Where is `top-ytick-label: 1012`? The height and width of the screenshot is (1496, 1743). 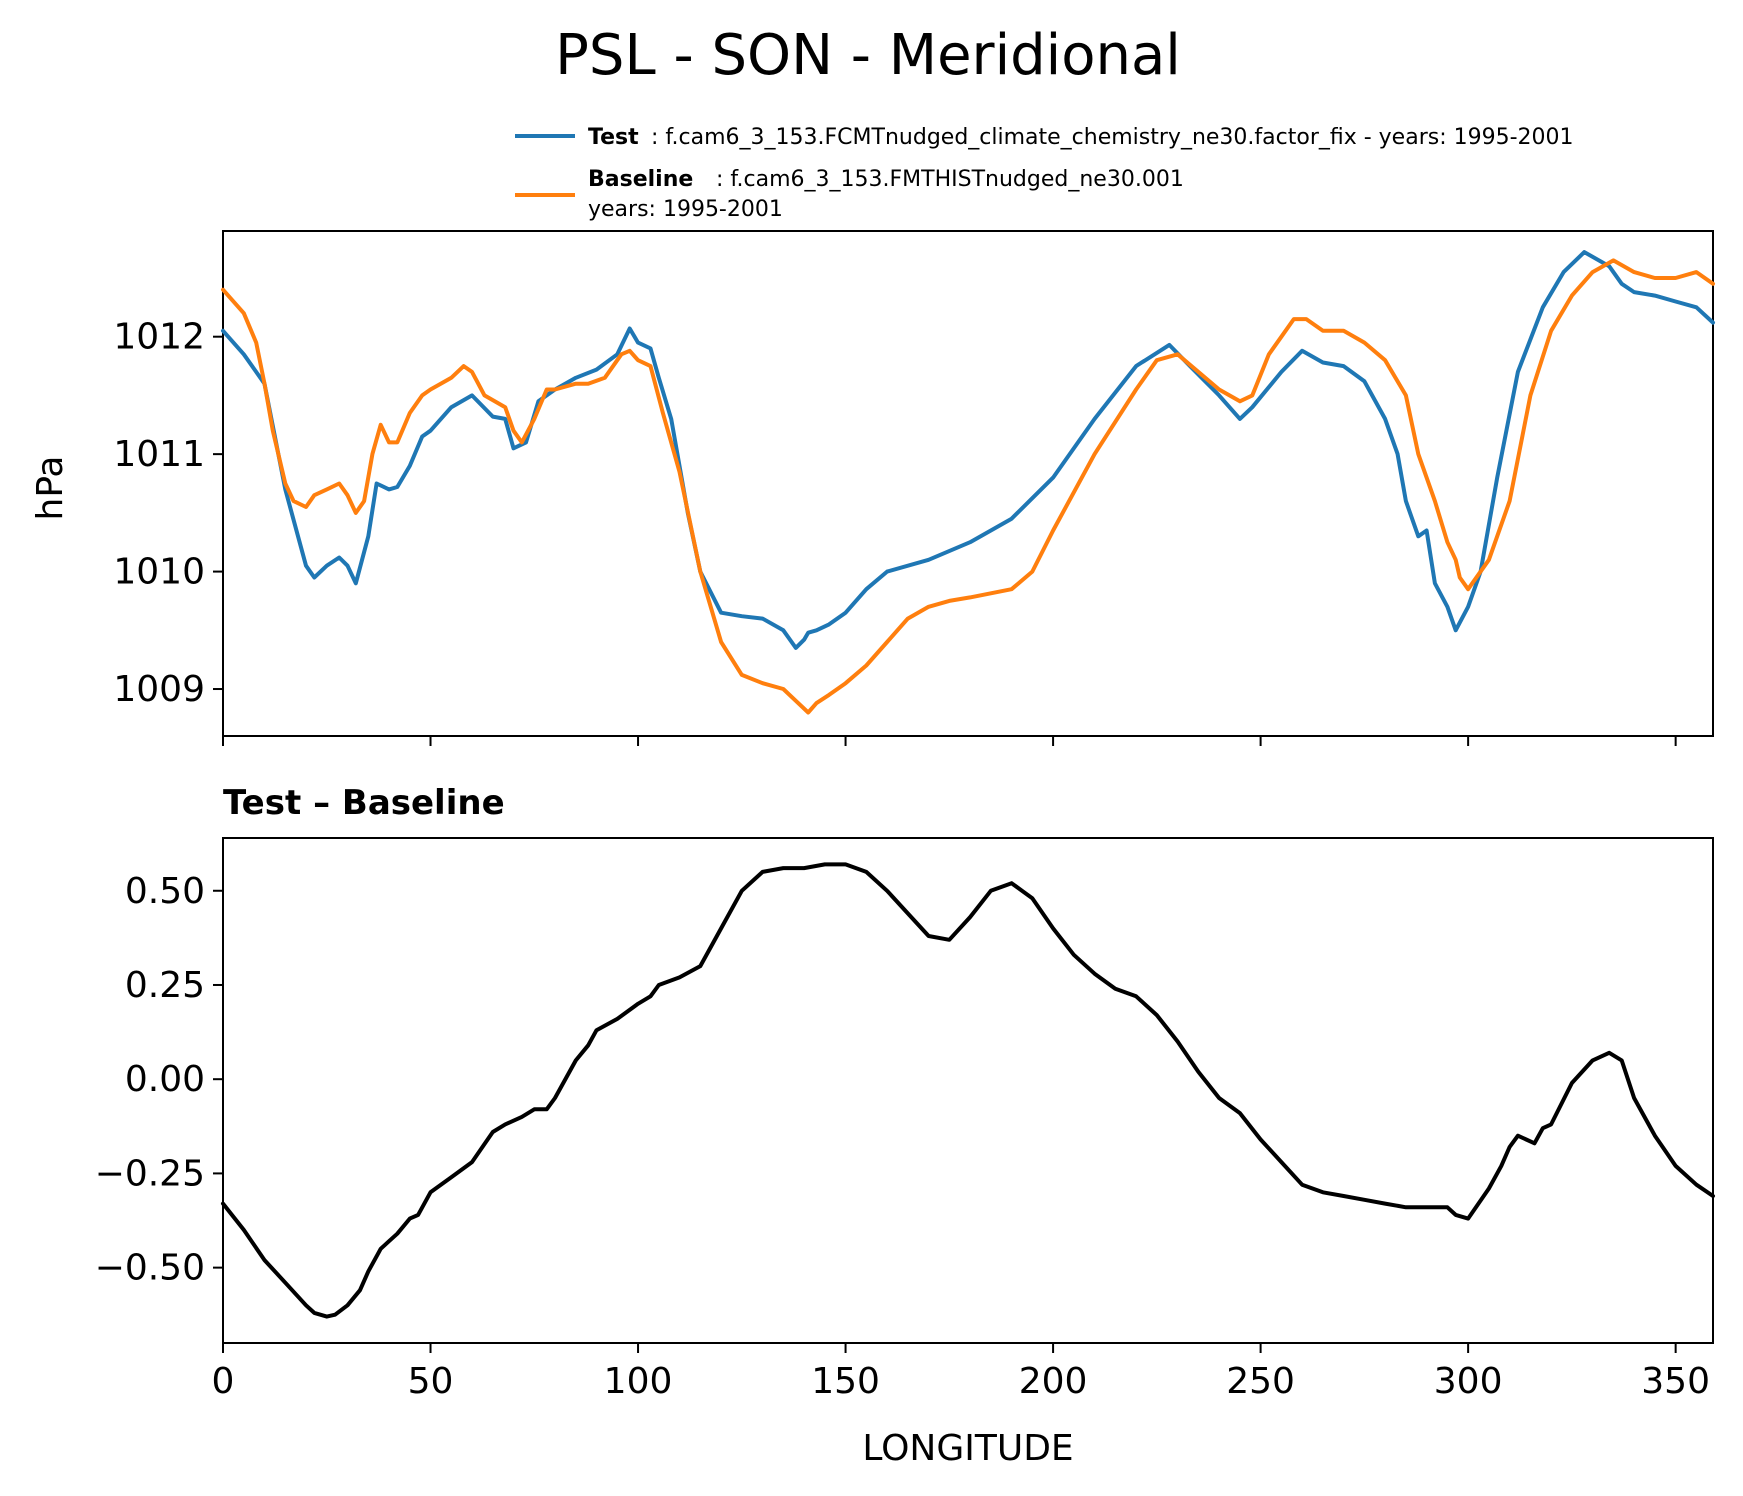
top-ytick-label: 1012 is located at coordinates (159, 337).